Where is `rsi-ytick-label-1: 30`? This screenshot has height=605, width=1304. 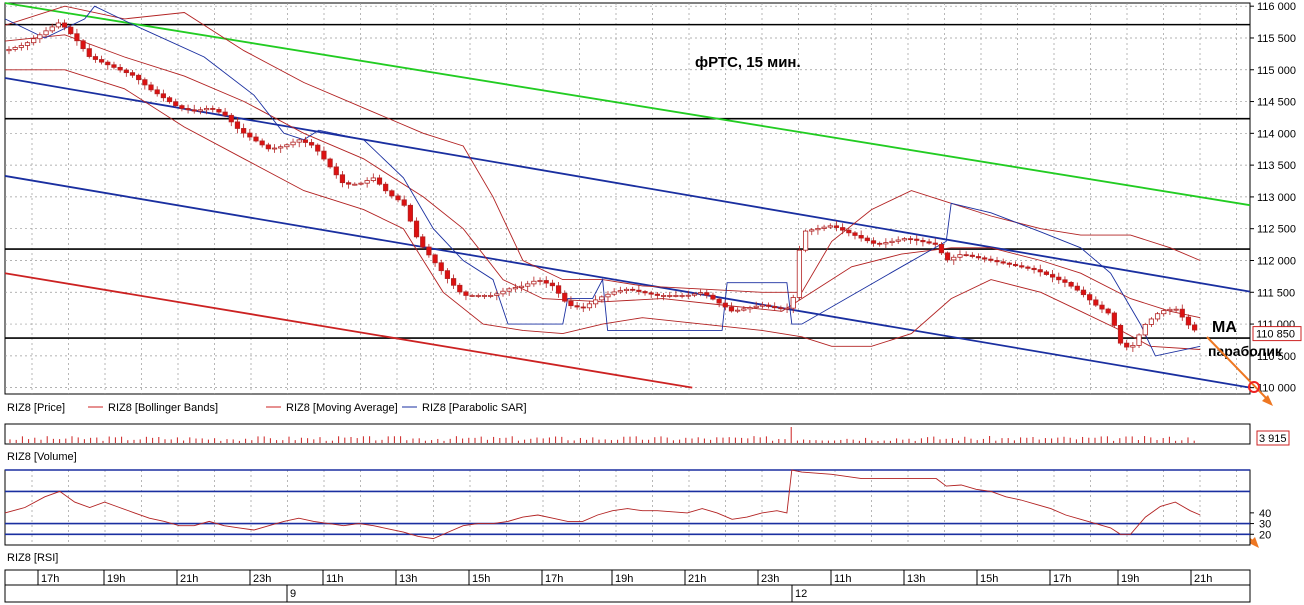
rsi-ytick-label-1: 30 is located at coordinates (1265, 525).